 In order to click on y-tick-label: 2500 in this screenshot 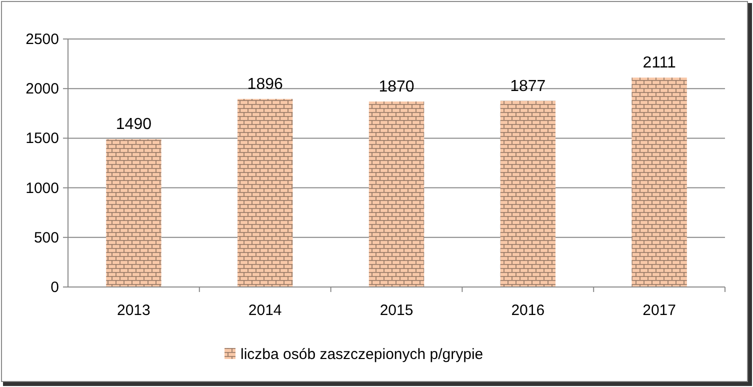, I will do `click(42, 39)`.